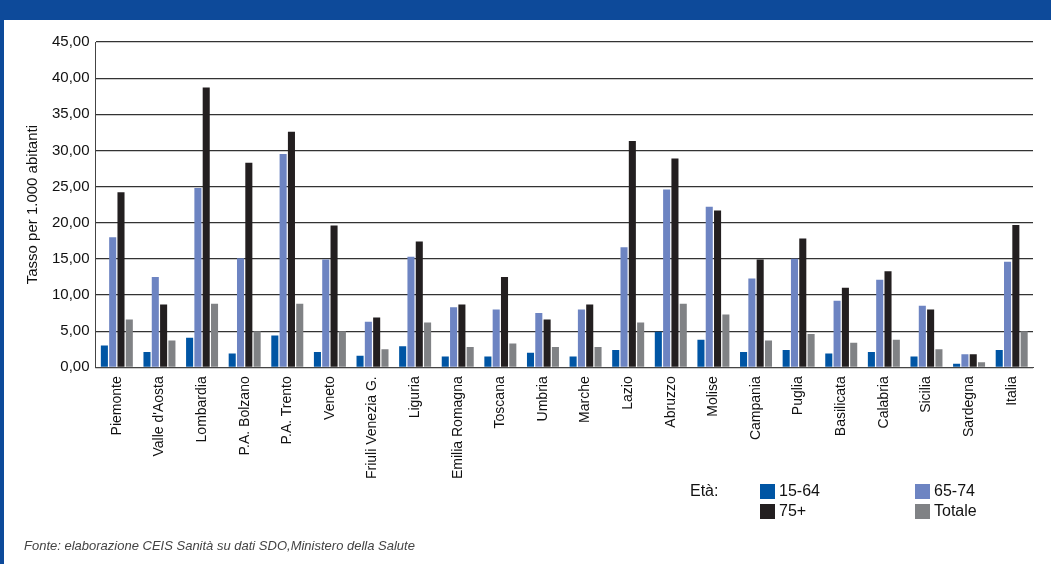  What do you see at coordinates (328, 398) in the screenshot?
I see `x-tick-label: Veneto` at bounding box center [328, 398].